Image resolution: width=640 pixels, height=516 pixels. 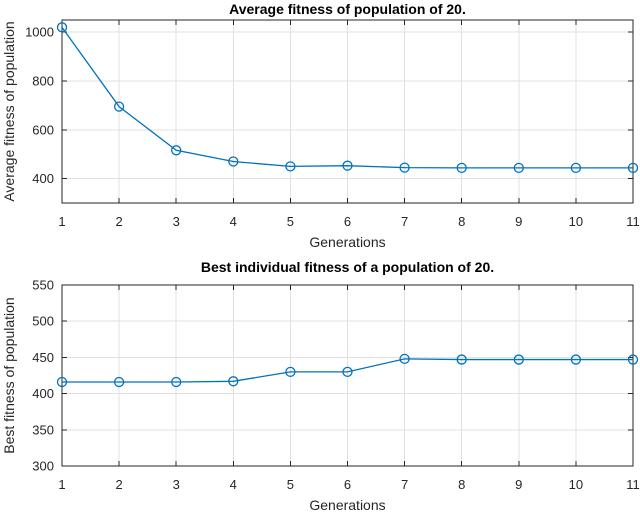 What do you see at coordinates (43, 321) in the screenshot?
I see `y-tick-label: 500` at bounding box center [43, 321].